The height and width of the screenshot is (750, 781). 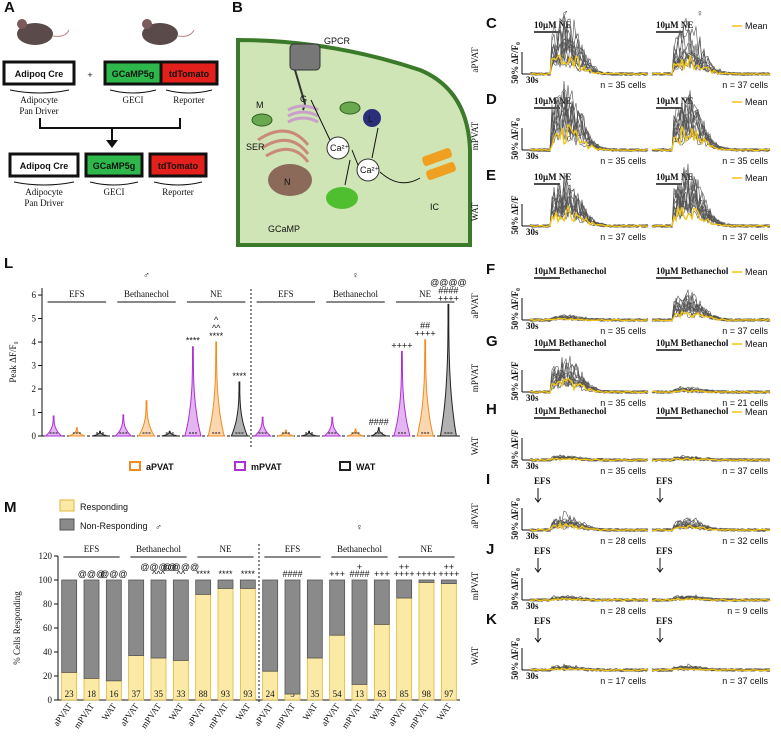 What do you see at coordinates (46, 556) in the screenshot?
I see `y-tick-label: 120` at bounding box center [46, 556].